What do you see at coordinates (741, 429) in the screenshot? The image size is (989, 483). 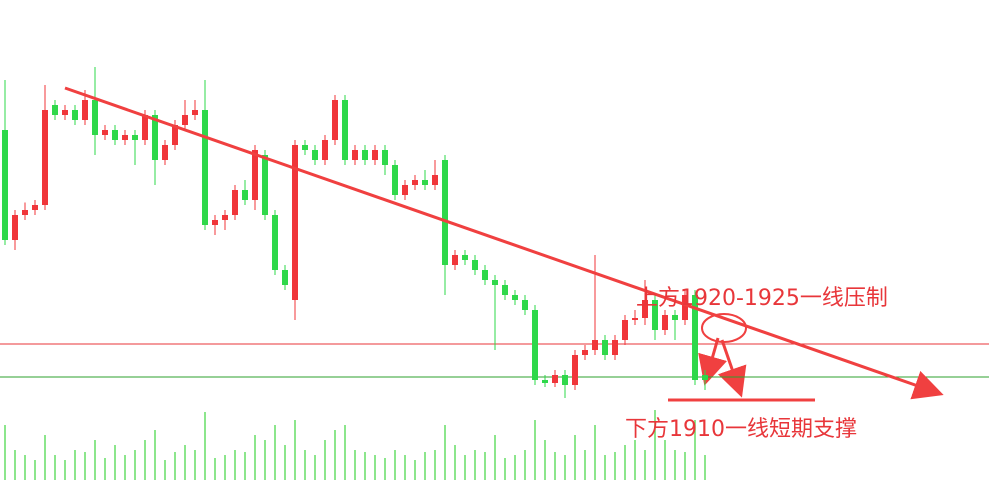 I see `annotation: 下方1910一线短期支撑` at bounding box center [741, 429].